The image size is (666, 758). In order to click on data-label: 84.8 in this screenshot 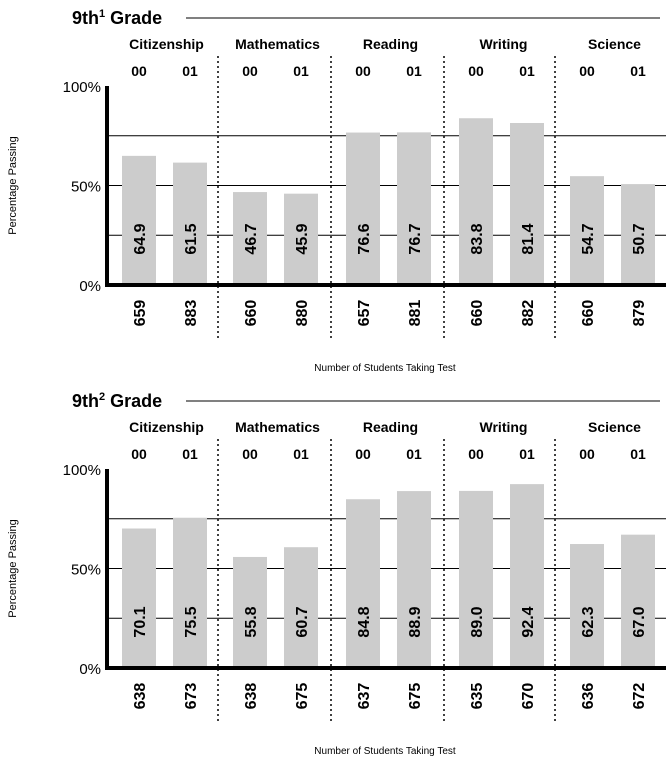, I will do `click(364, 621)`.